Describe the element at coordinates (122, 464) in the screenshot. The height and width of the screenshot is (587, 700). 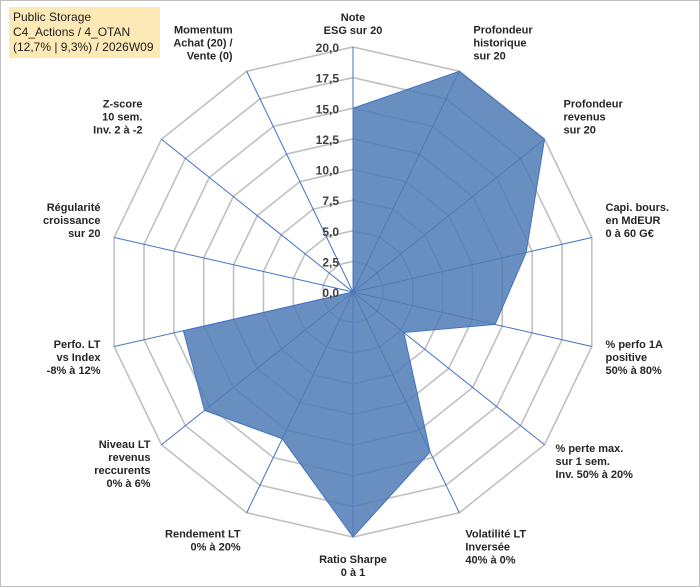
I see `axis-label-9: Niveau LT revenus reccurents 0% à 6%` at that location.